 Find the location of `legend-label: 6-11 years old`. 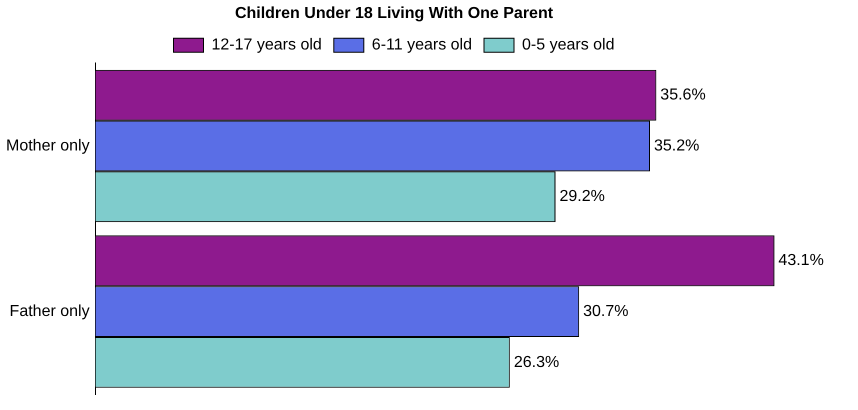

legend-label: 6-11 years old is located at coordinates (422, 45).